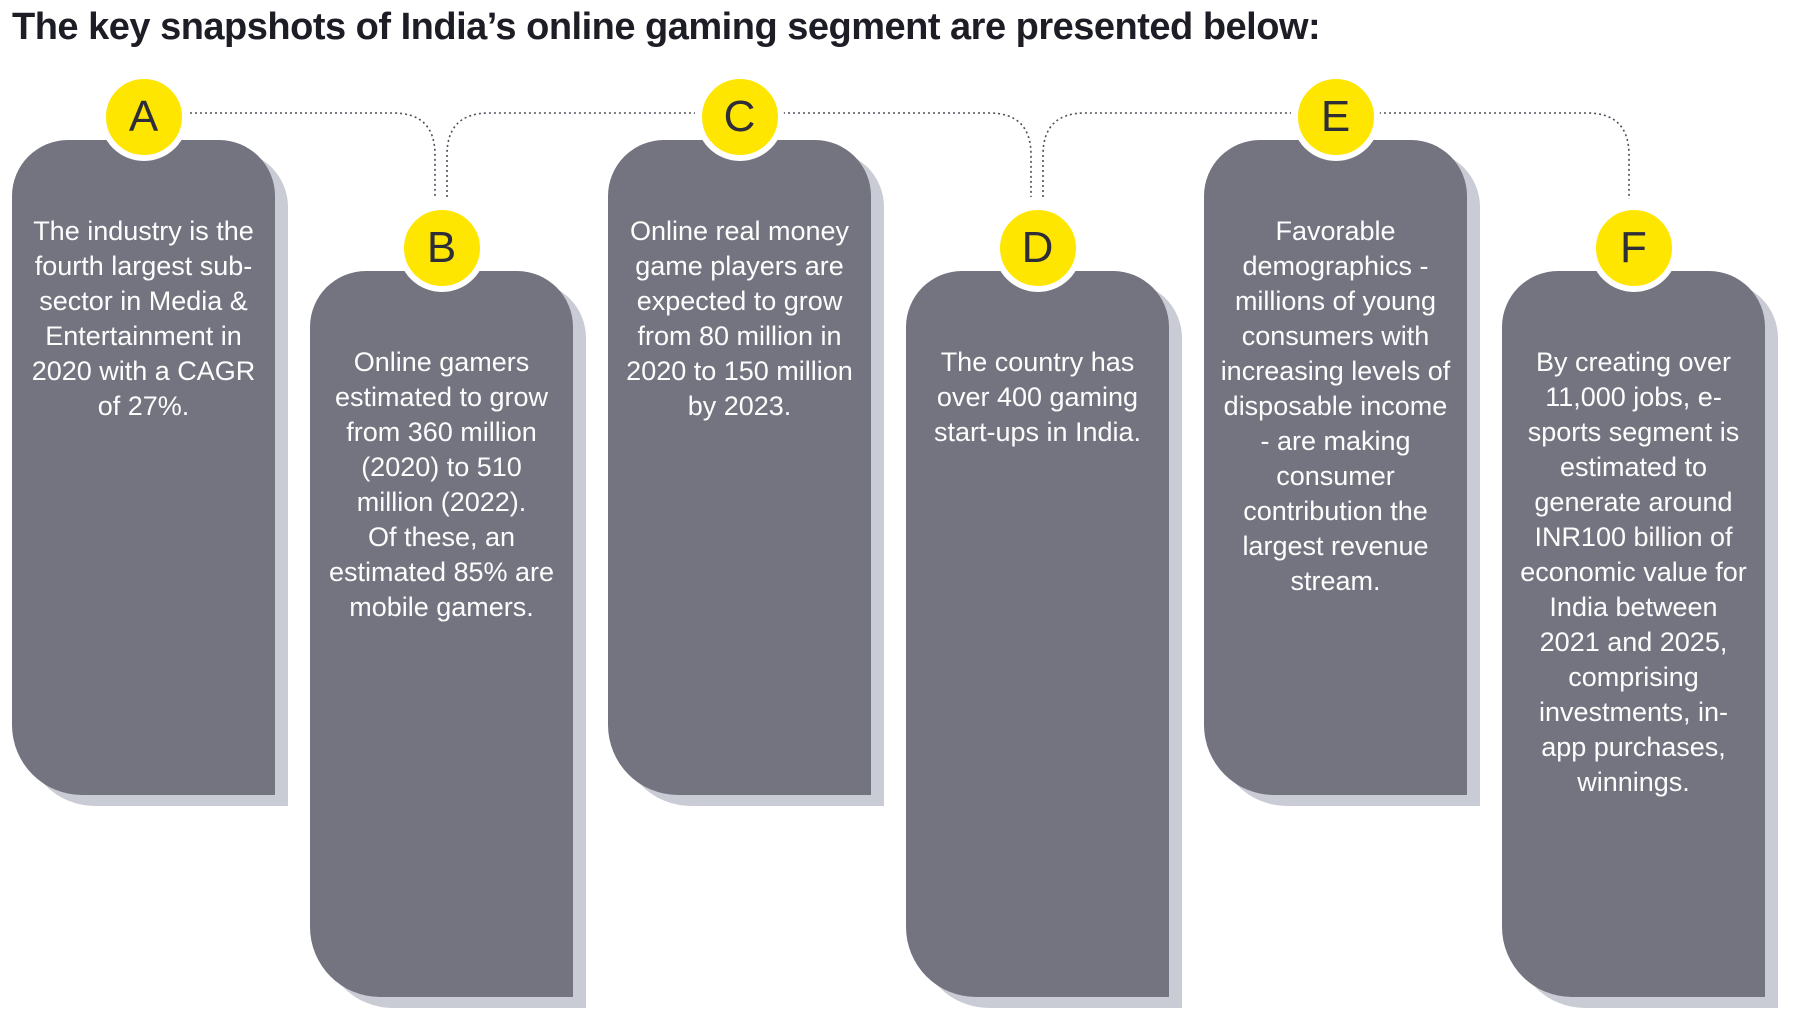 This screenshot has width=1800, height=1020. Describe the element at coordinates (441, 248) in the screenshot. I see `badge-b: B` at that location.